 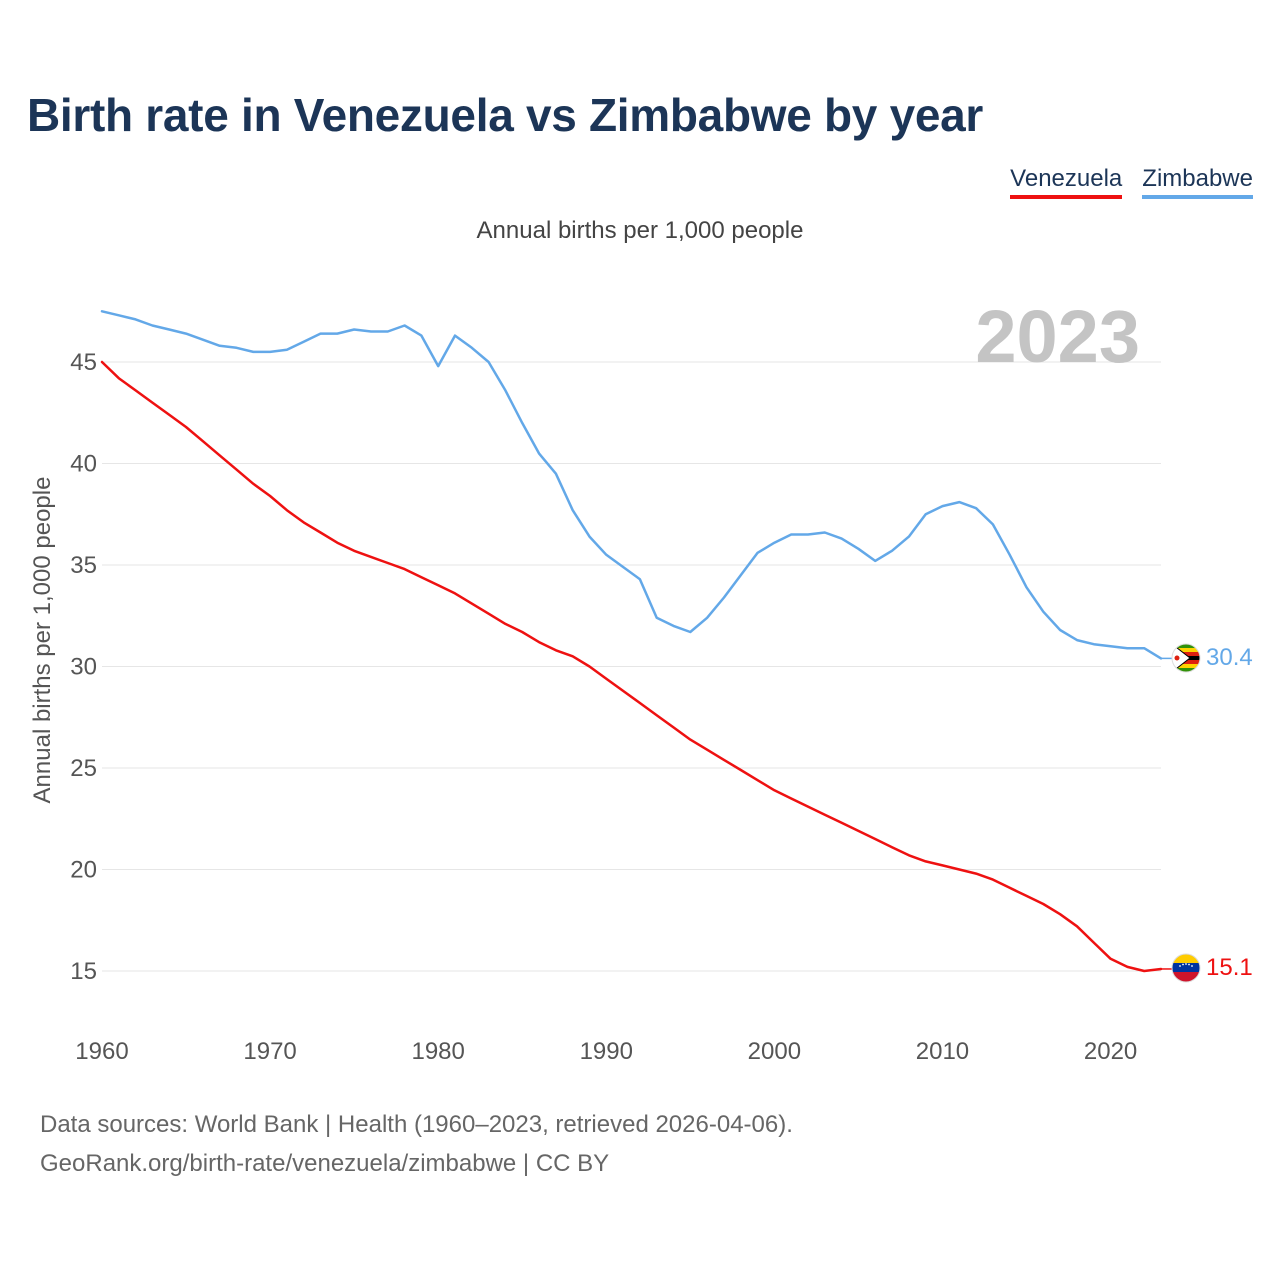 What do you see at coordinates (1186, 968) in the screenshot?
I see `venezuela-flag-icon` at bounding box center [1186, 968].